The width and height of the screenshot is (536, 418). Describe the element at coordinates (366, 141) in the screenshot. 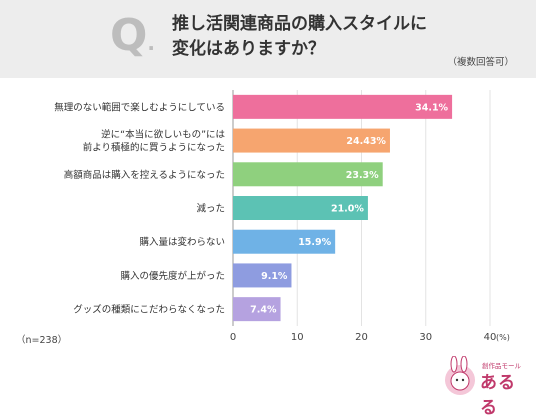

I see `bar-value-label: 24.43%` at that location.